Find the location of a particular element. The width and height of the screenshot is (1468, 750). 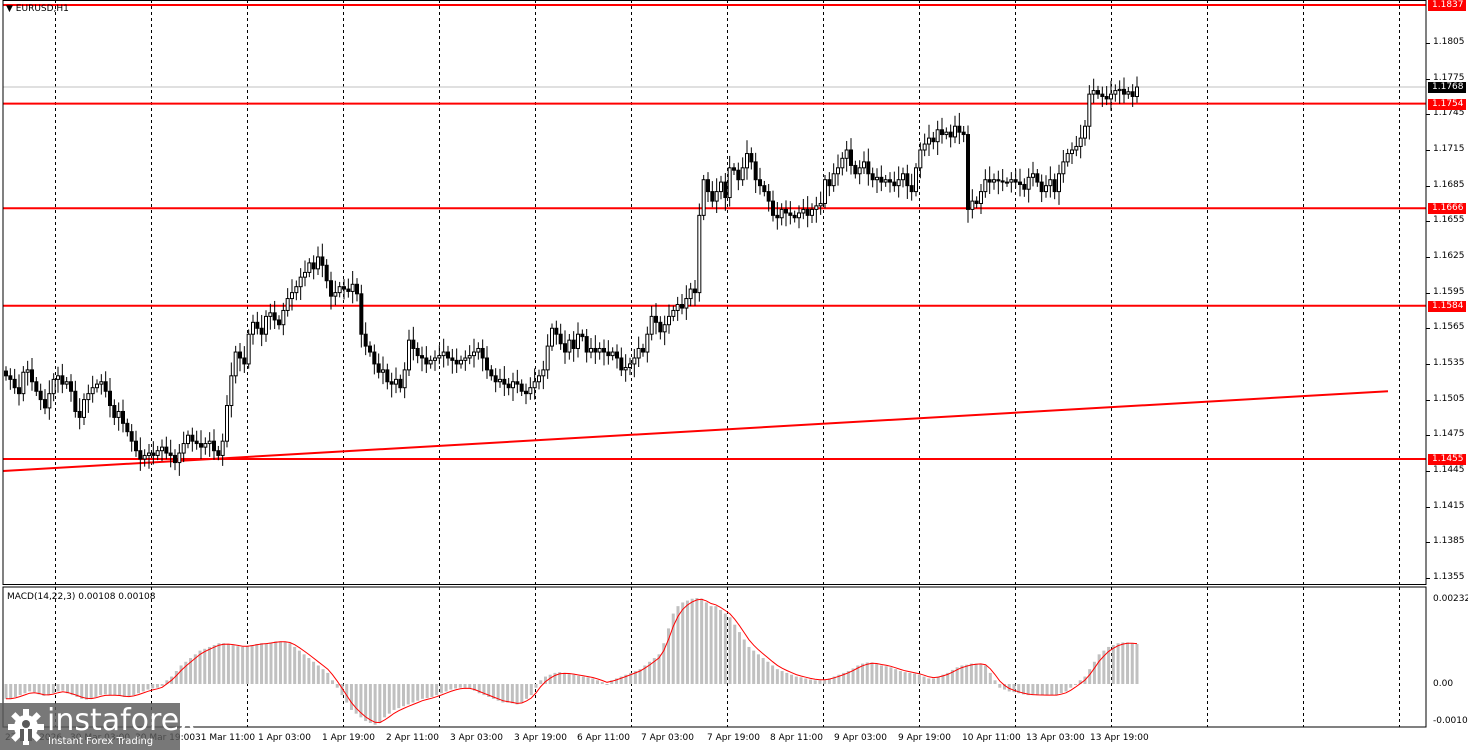

trend-line is located at coordinates (695, 431).